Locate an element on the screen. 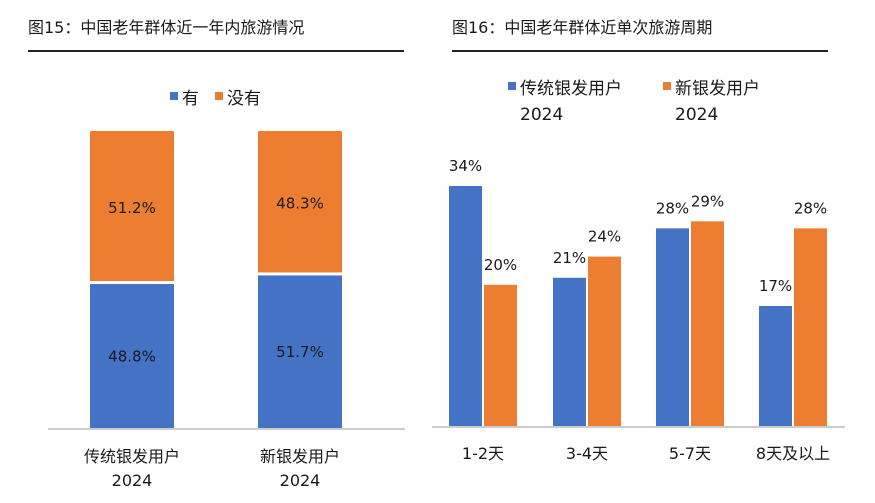  bar-value-label: 34% is located at coordinates (465, 166).